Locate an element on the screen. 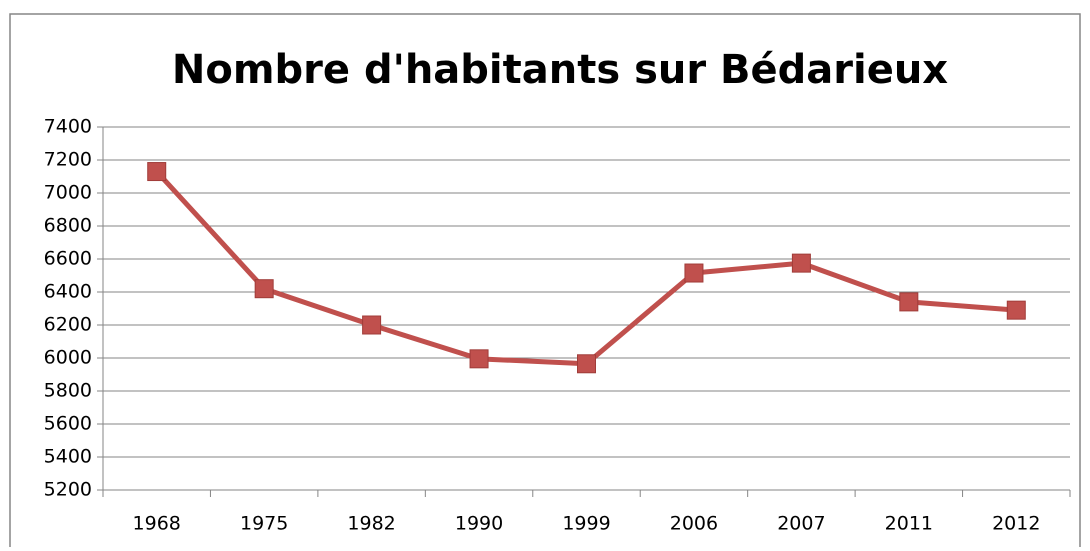 This screenshot has height=551, width=1090. y-tick-label: 6200 is located at coordinates (68, 325).